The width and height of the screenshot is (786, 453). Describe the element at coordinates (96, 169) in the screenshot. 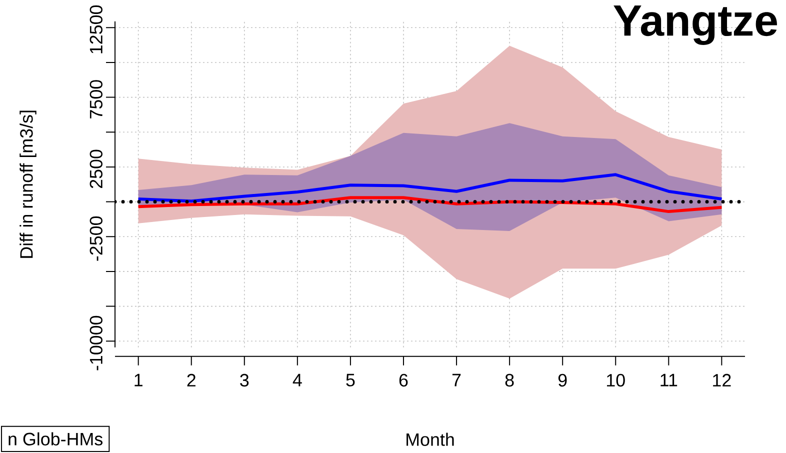

I see `y-tick-label: 2500` at that location.